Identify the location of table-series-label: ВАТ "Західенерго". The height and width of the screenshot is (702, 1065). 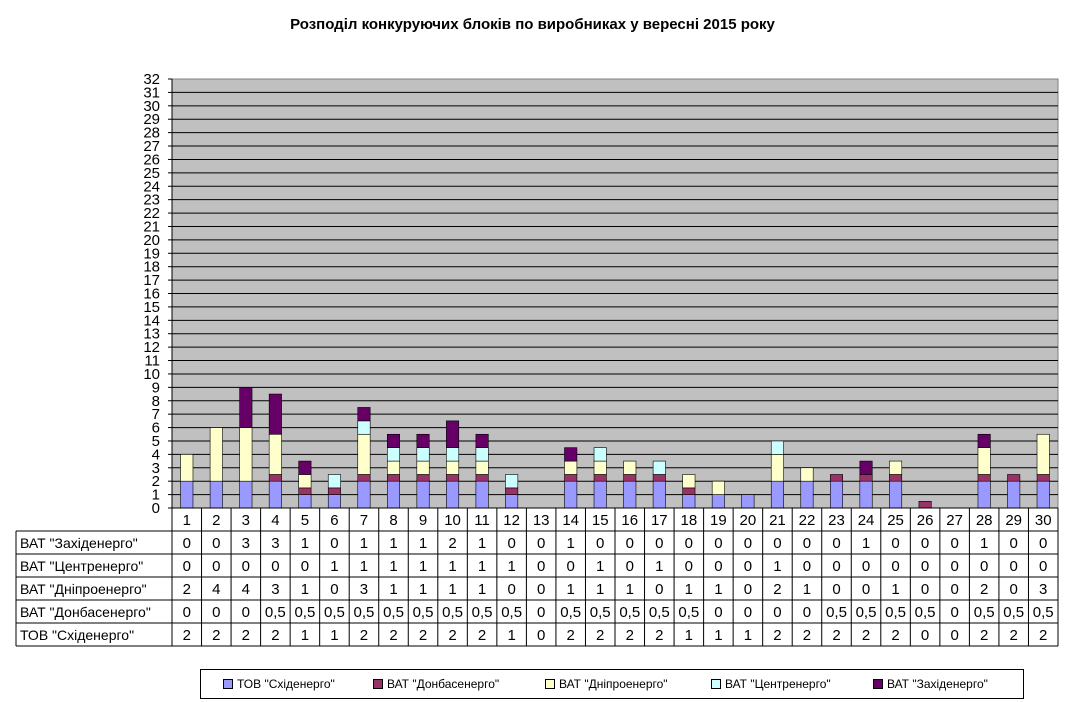
(79, 543).